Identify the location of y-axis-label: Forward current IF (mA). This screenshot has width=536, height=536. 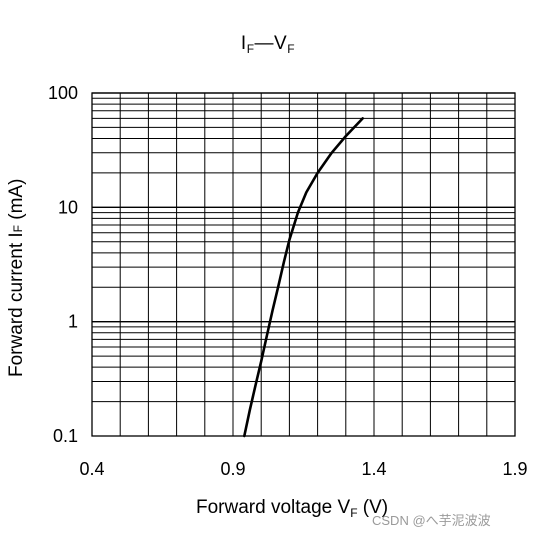
(16, 288).